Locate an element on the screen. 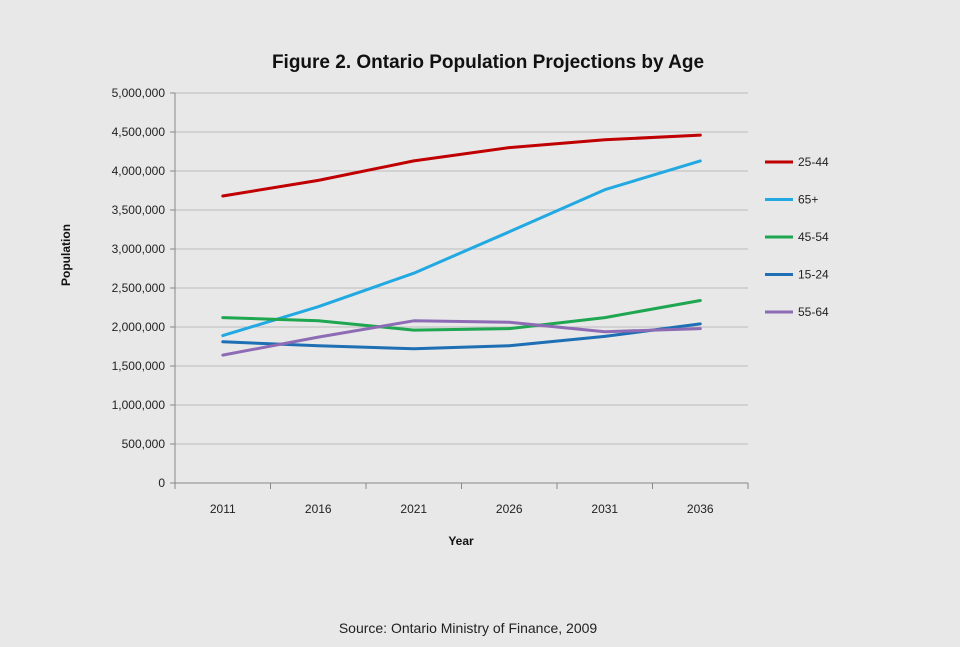 The image size is (960, 647). y-axis-title: Population is located at coordinates (66, 255).